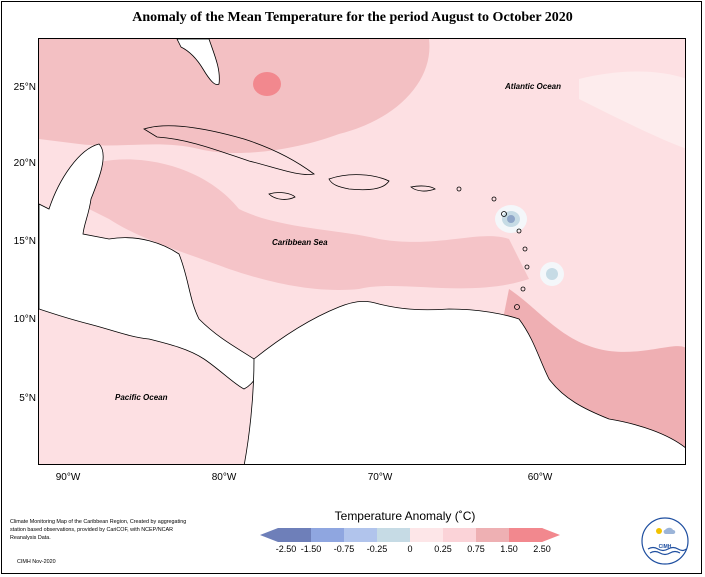 The height and width of the screenshot is (577, 705). Describe the element at coordinates (224, 477) in the screenshot. I see `lon-label-80w: 80°W` at that location.